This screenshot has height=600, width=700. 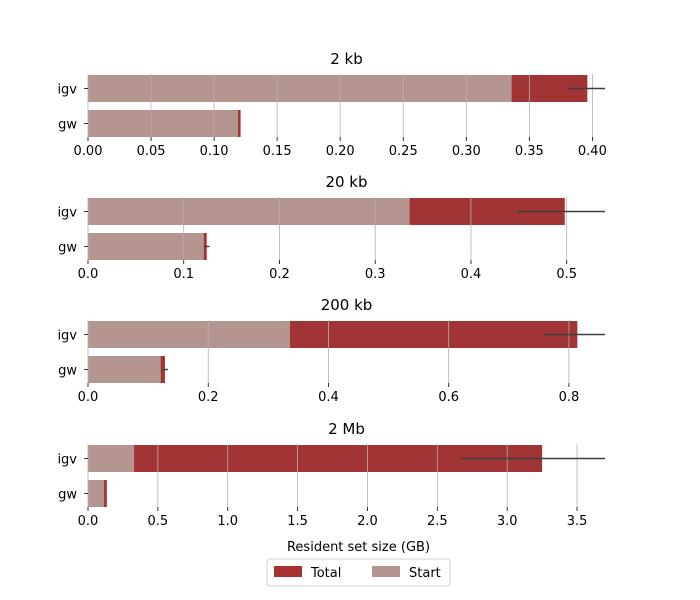 I want to click on legend-swatch-start, so click(x=386, y=571).